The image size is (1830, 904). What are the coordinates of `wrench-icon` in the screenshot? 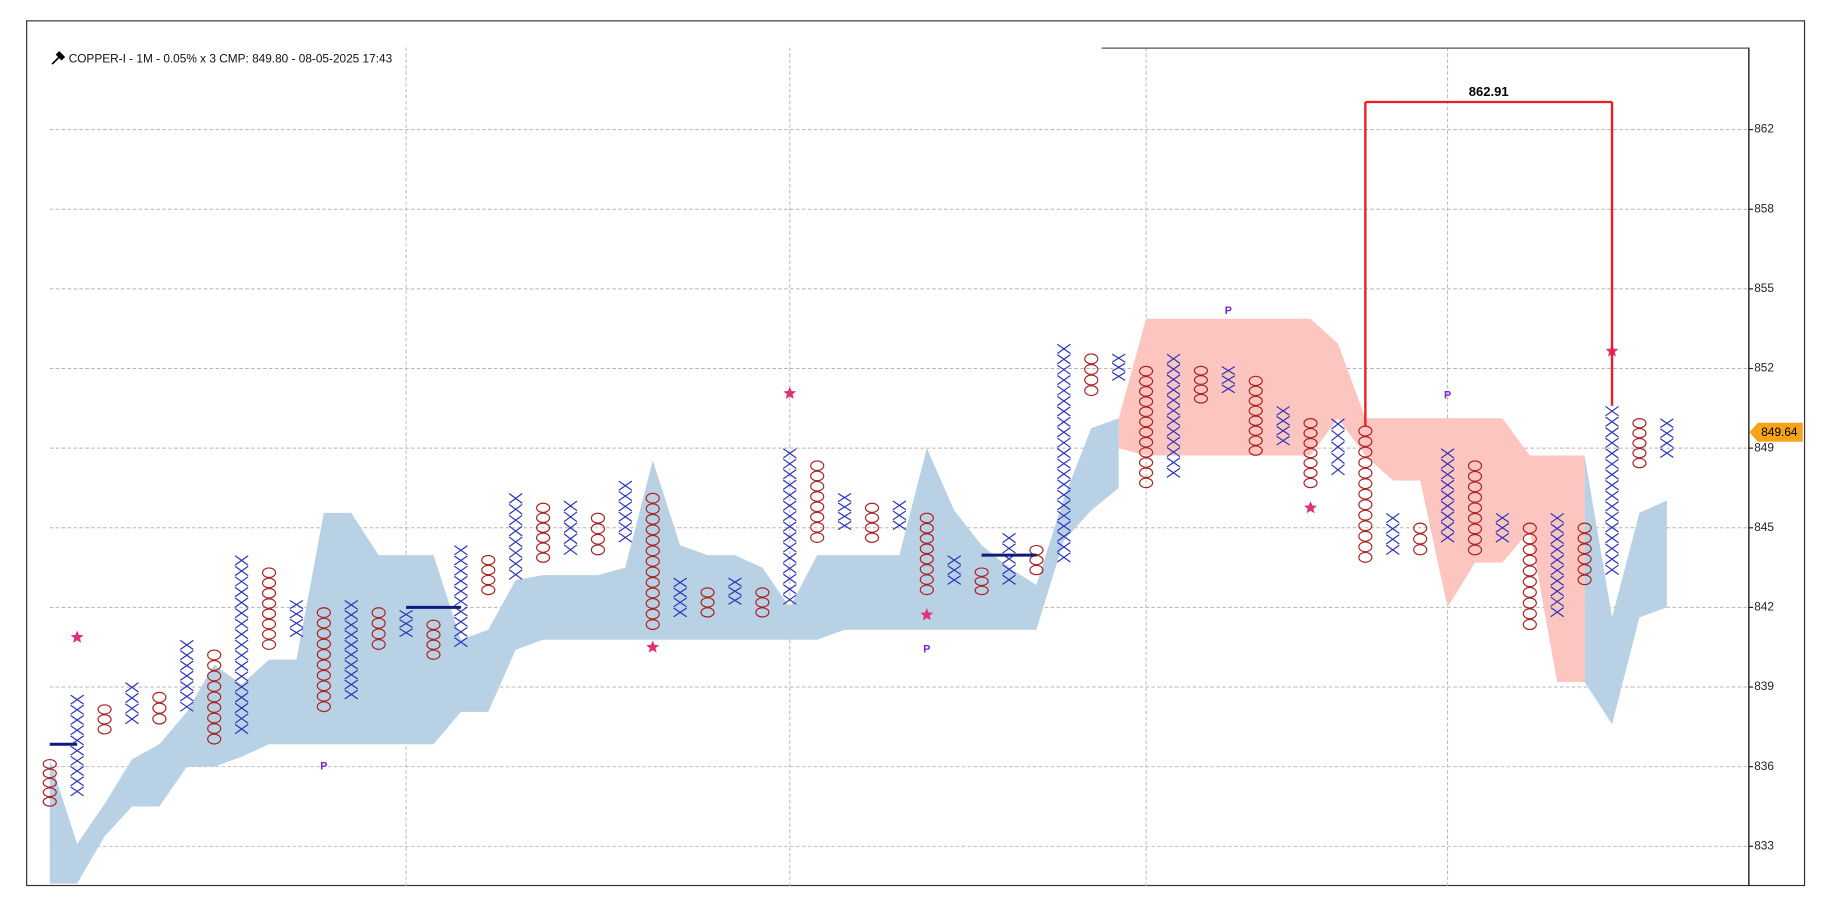 It's located at (58, 58).